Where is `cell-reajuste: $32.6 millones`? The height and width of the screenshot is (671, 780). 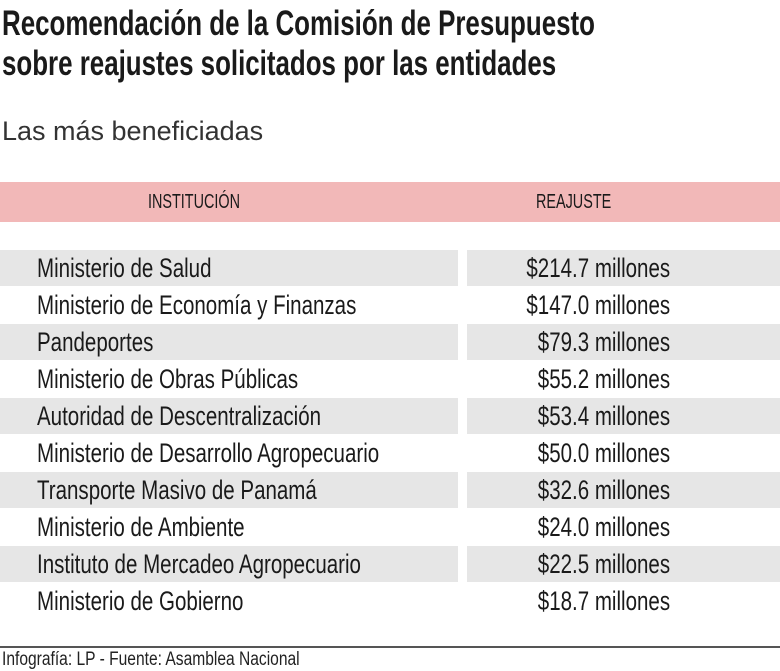 cell-reajuste: $32.6 millones is located at coordinates (623, 490).